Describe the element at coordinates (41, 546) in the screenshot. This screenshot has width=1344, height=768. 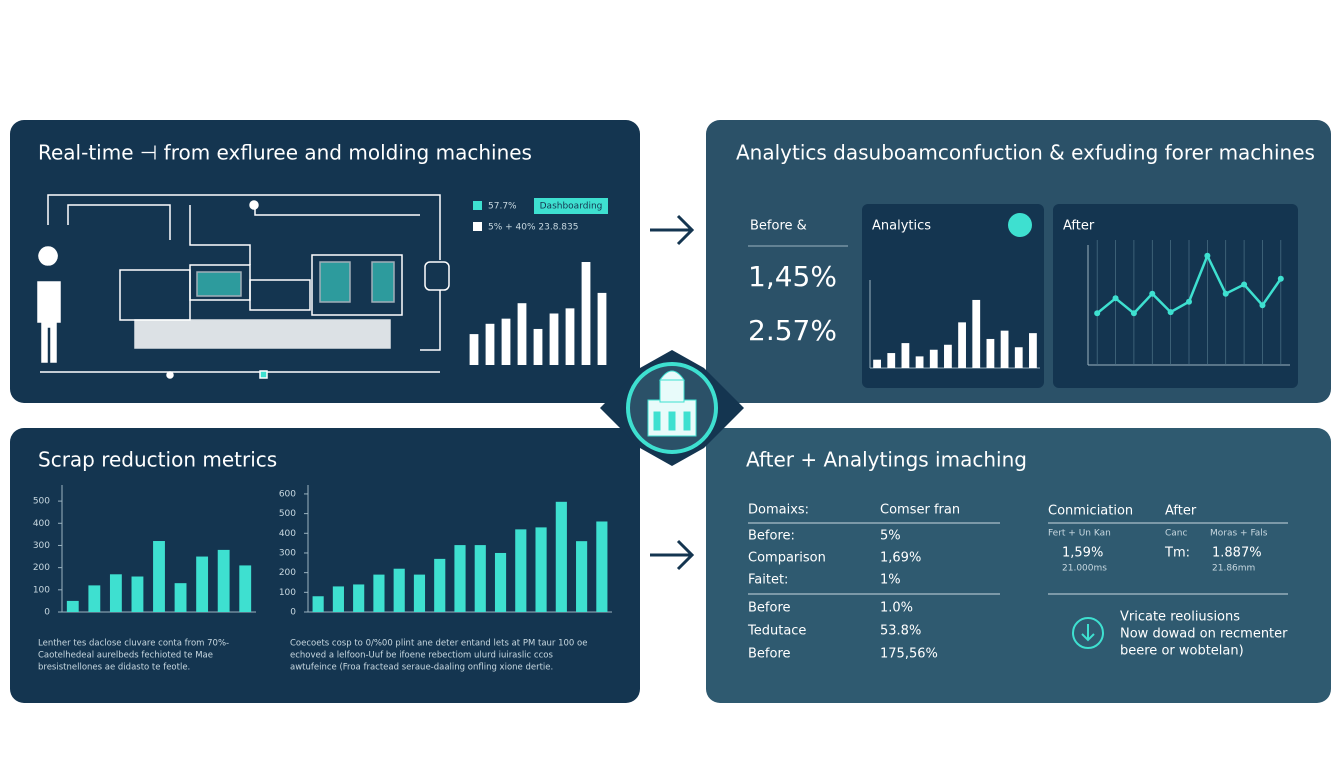
I see `y-tick-label: 300` at that location.